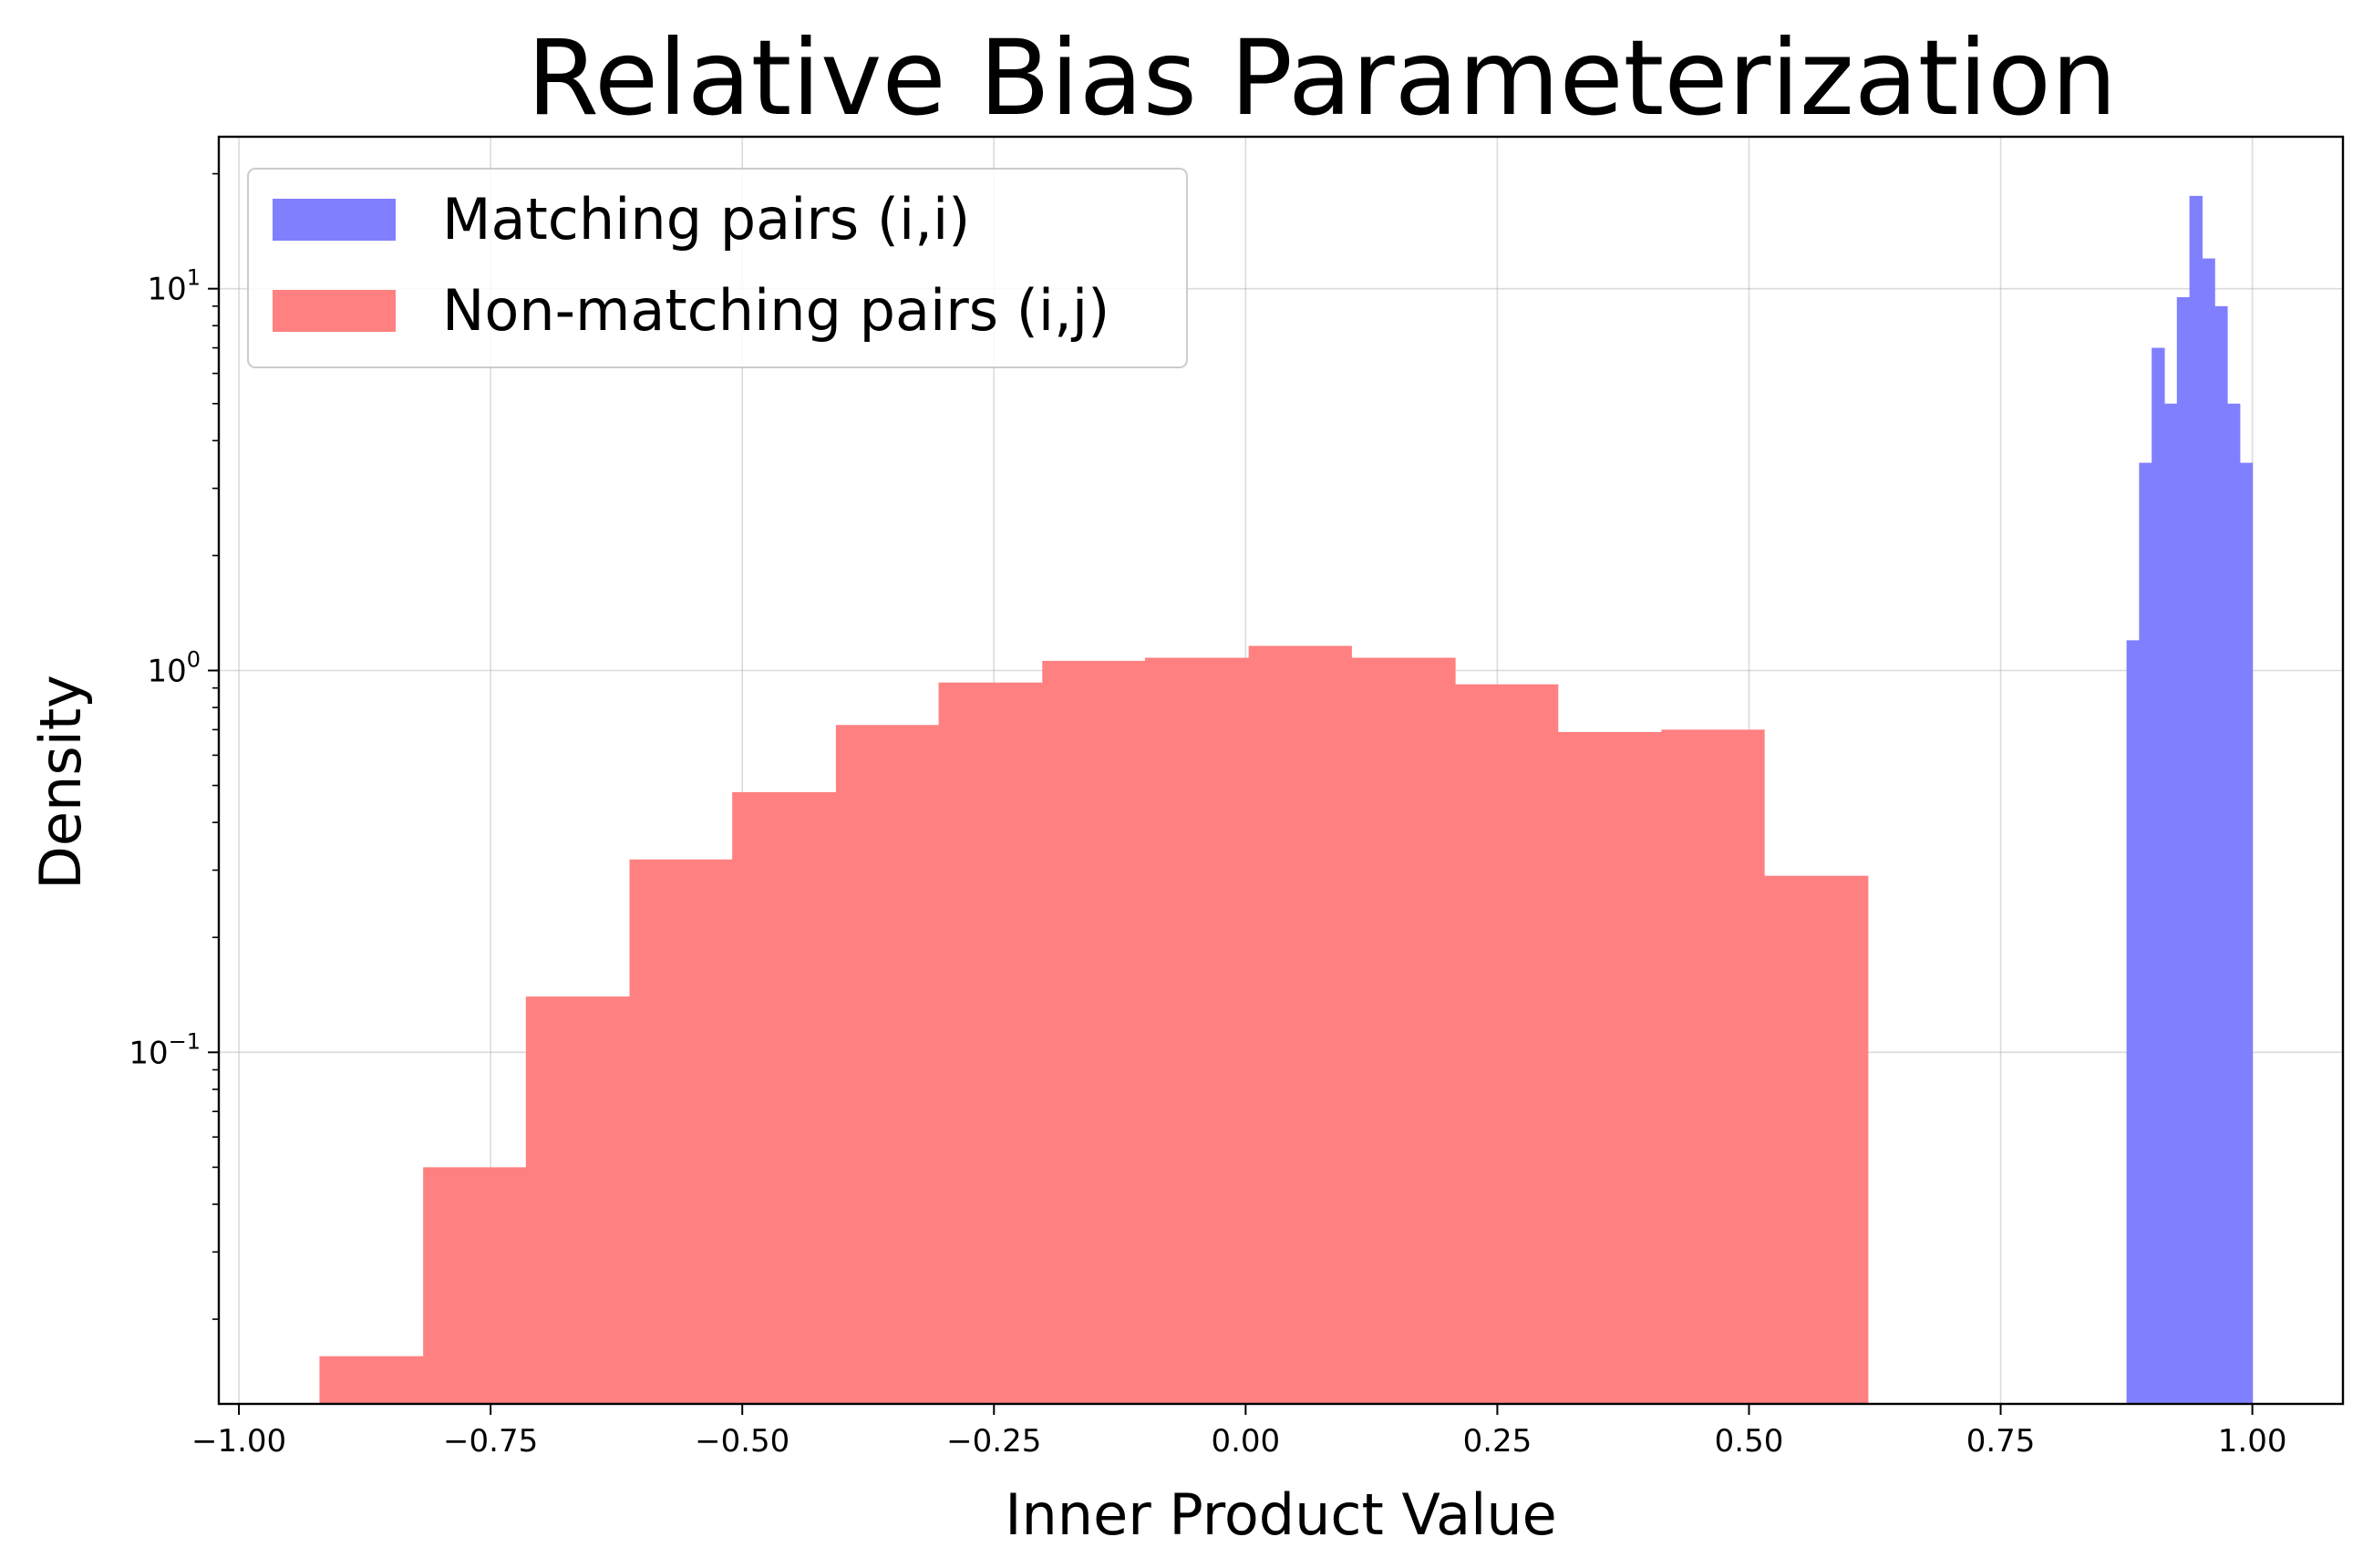 This screenshot has width=2363, height=1568. What do you see at coordinates (165, 1049) in the screenshot?
I see `y-tick-label: 10⁻¹` at bounding box center [165, 1049].